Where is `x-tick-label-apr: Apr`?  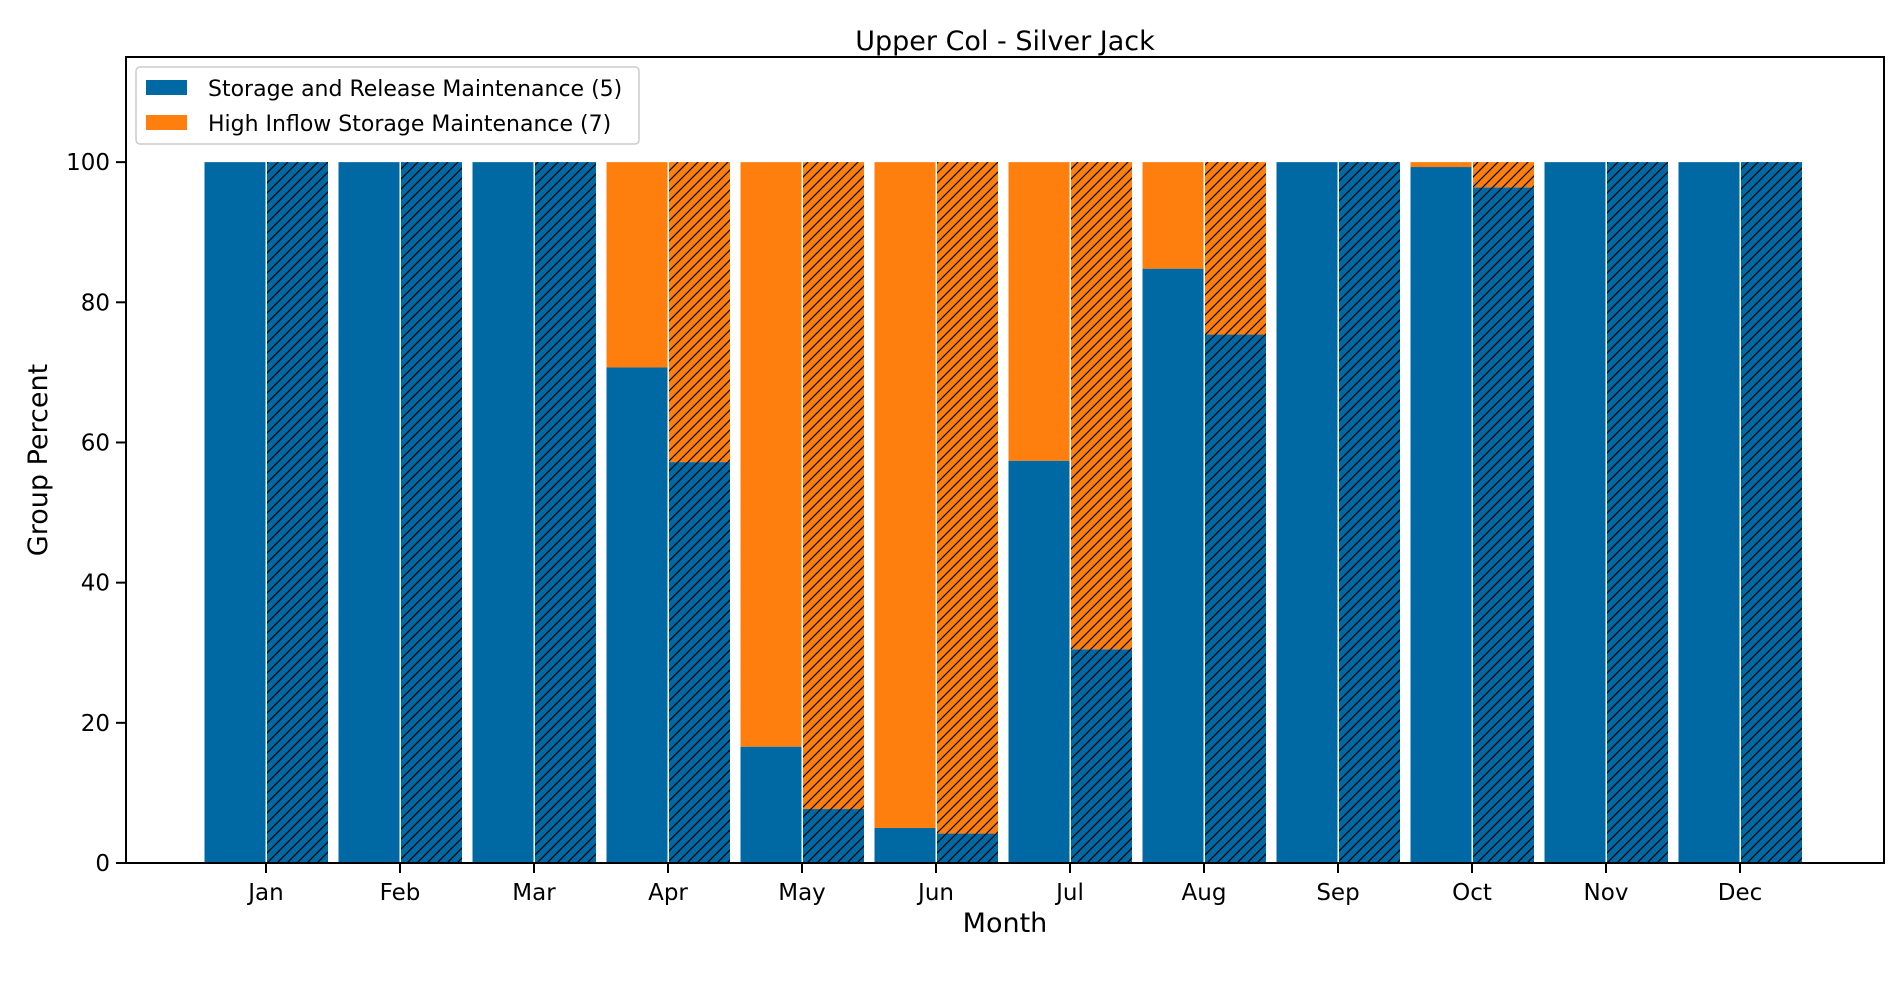
x-tick-label-apr: Apr is located at coordinates (668, 893).